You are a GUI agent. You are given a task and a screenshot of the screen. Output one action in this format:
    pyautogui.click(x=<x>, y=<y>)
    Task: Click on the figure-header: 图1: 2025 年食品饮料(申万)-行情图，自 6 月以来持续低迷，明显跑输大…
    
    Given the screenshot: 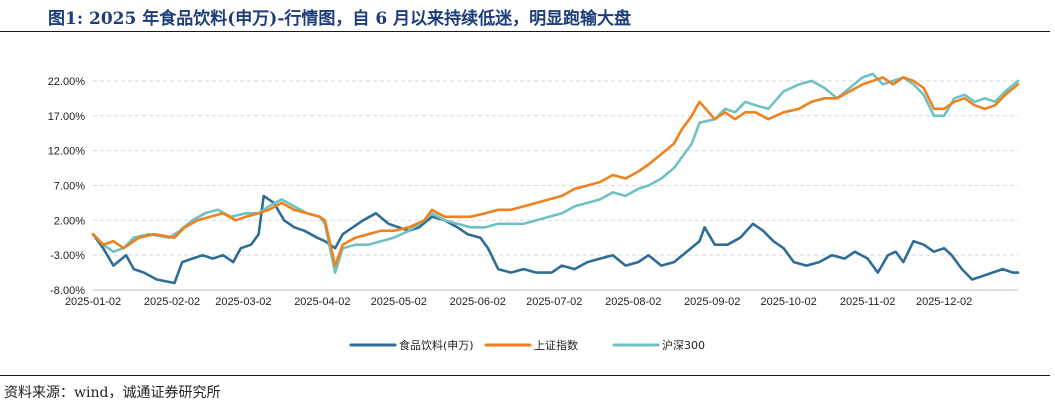 What is the action you would take?
    pyautogui.click(x=527, y=17)
    